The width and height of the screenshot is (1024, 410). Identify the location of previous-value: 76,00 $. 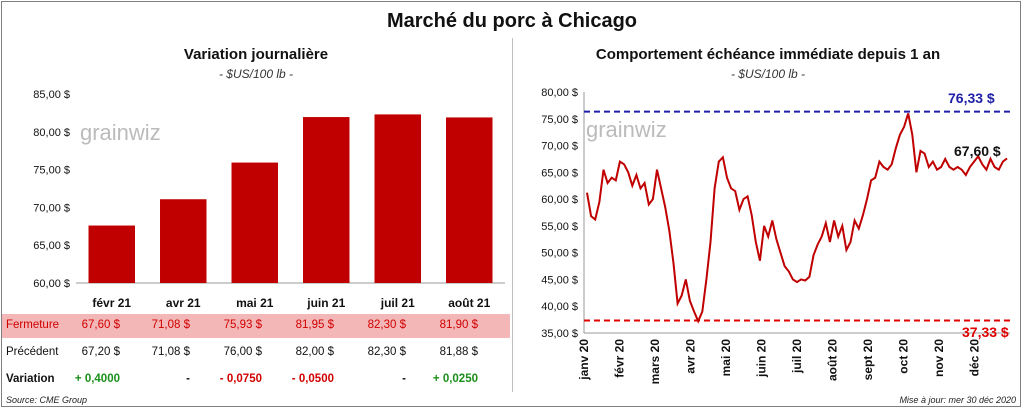
(242, 352).